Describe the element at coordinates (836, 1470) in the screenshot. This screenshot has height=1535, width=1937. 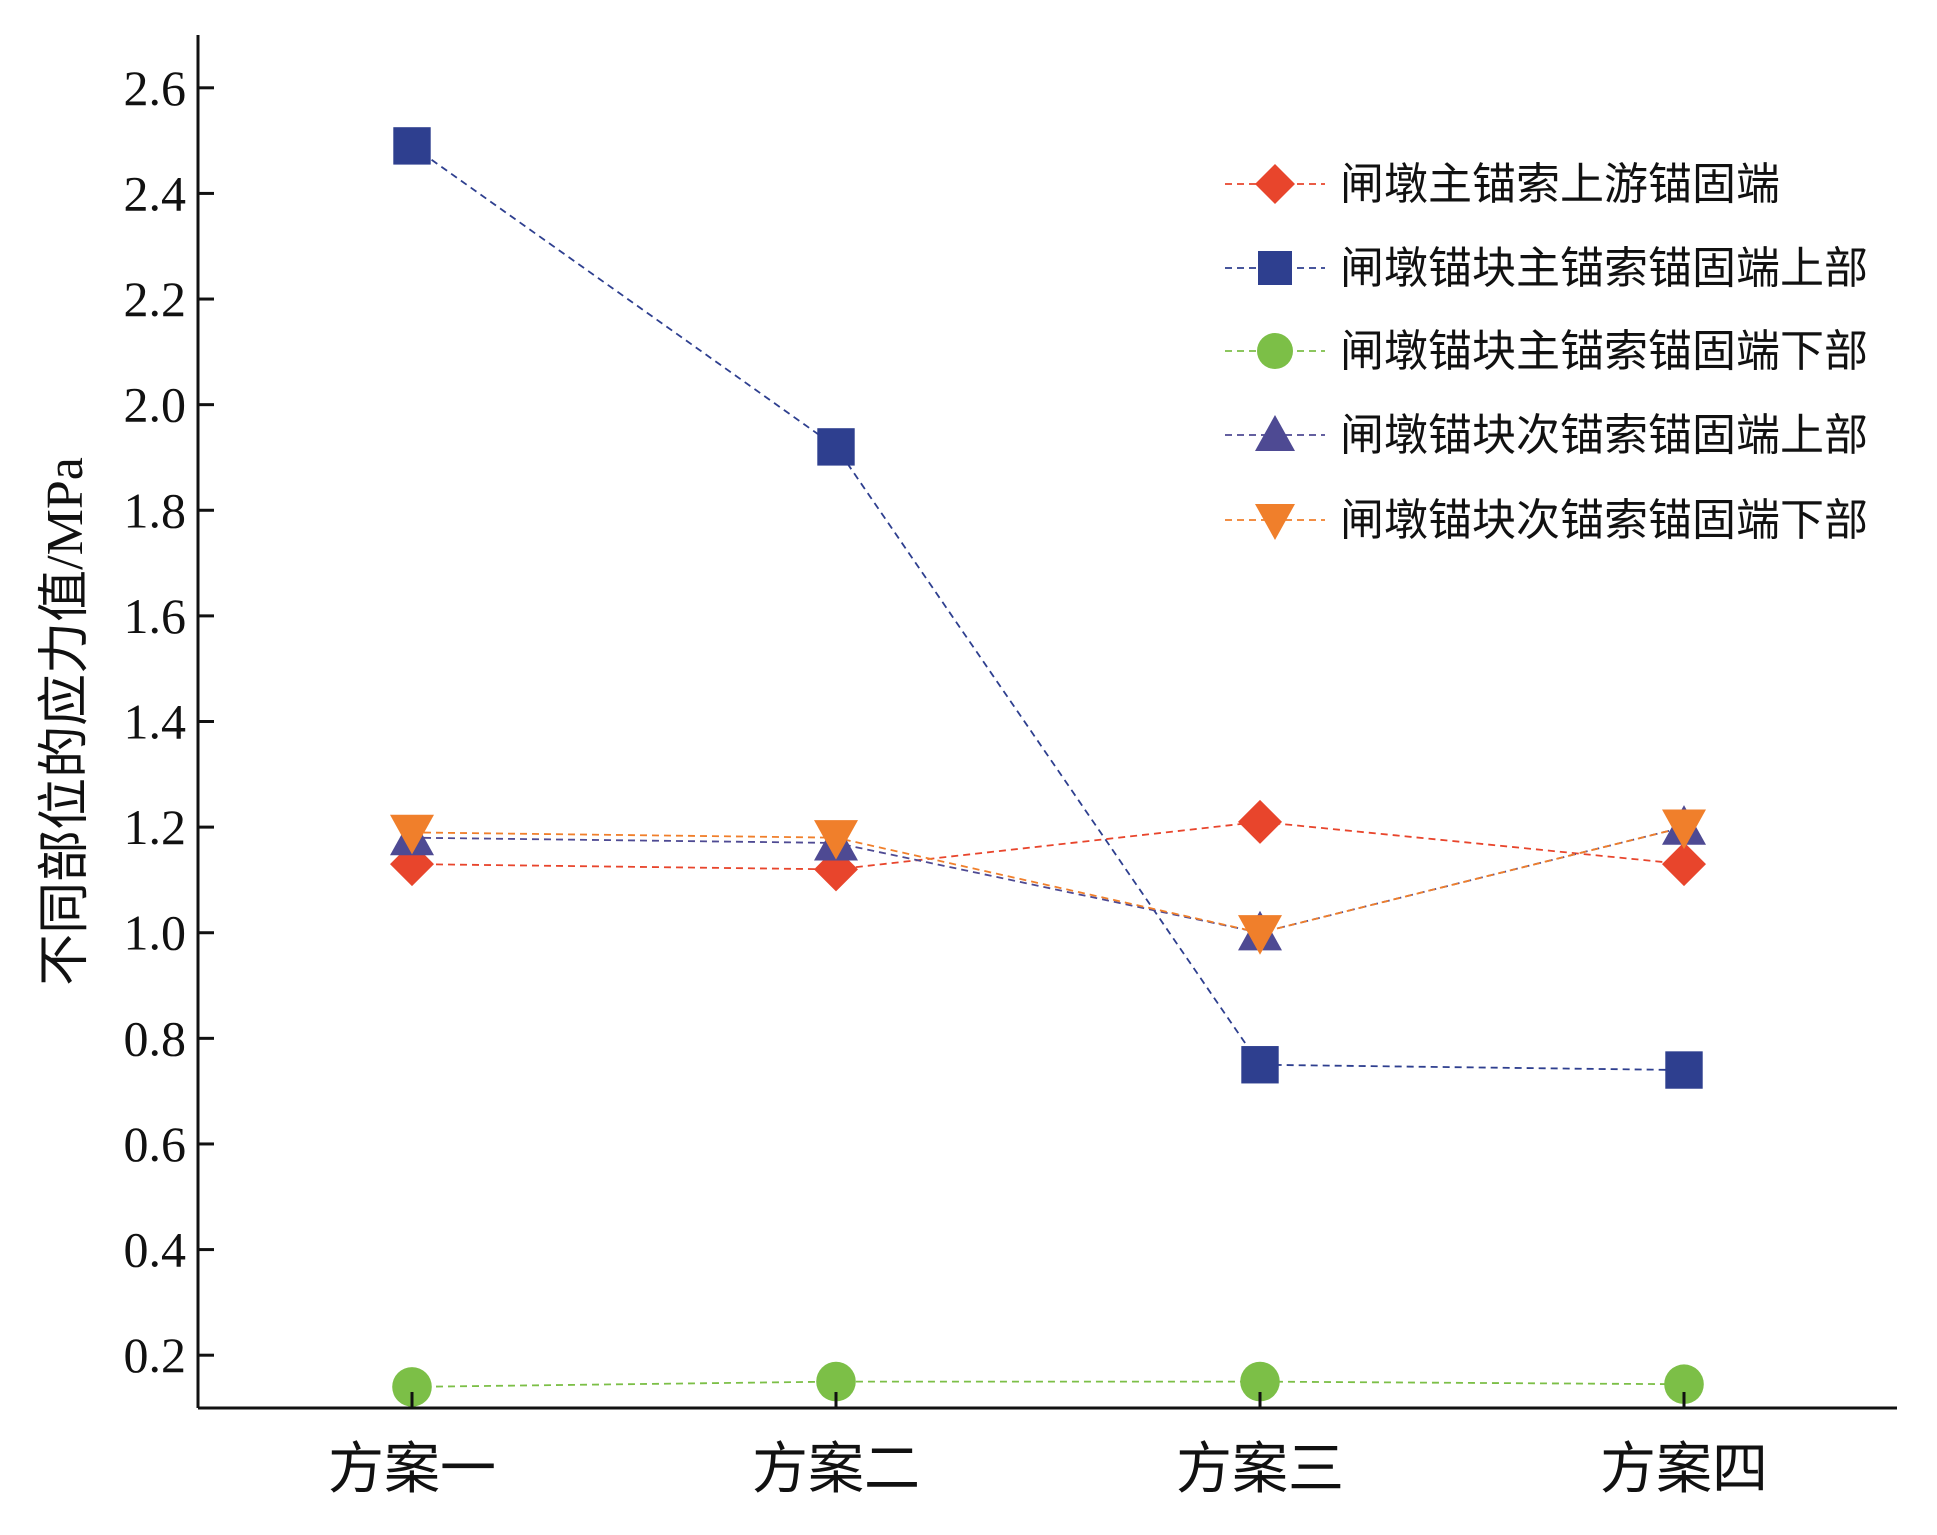
I see `x-category-label: 方案二` at that location.